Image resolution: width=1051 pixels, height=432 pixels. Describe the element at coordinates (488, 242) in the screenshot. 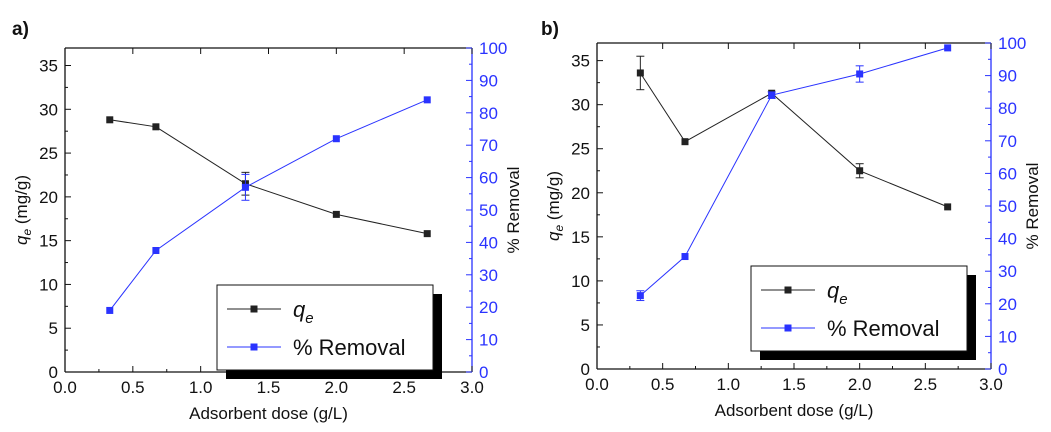

I see `y2-tick-label: 40` at that location.